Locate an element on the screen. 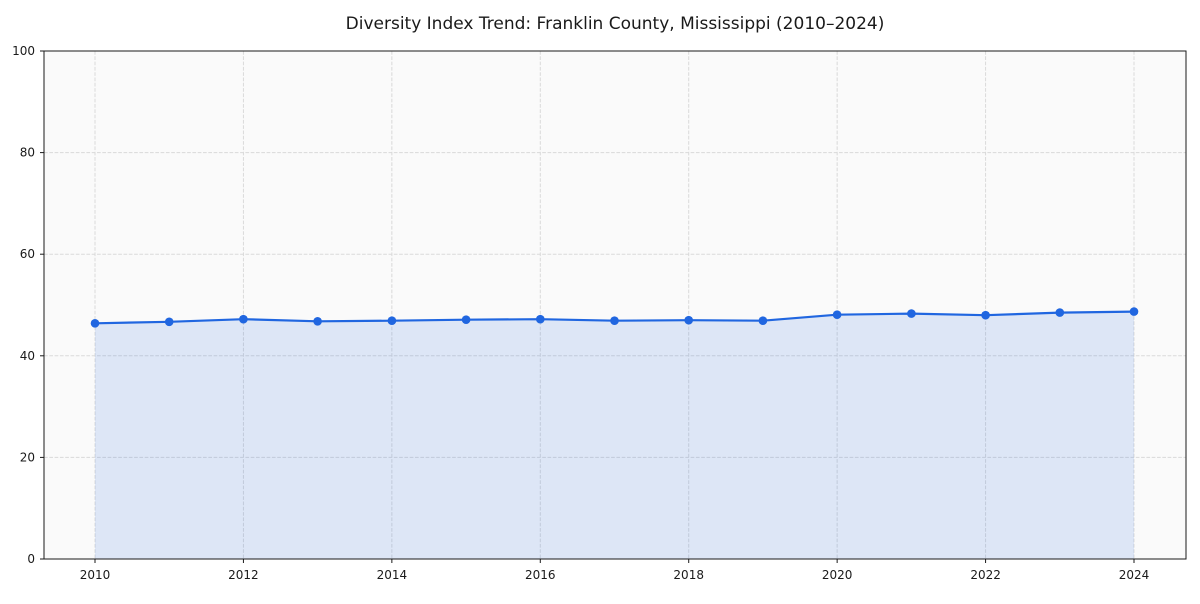  y-tick-label-80: 80 is located at coordinates (27, 153).